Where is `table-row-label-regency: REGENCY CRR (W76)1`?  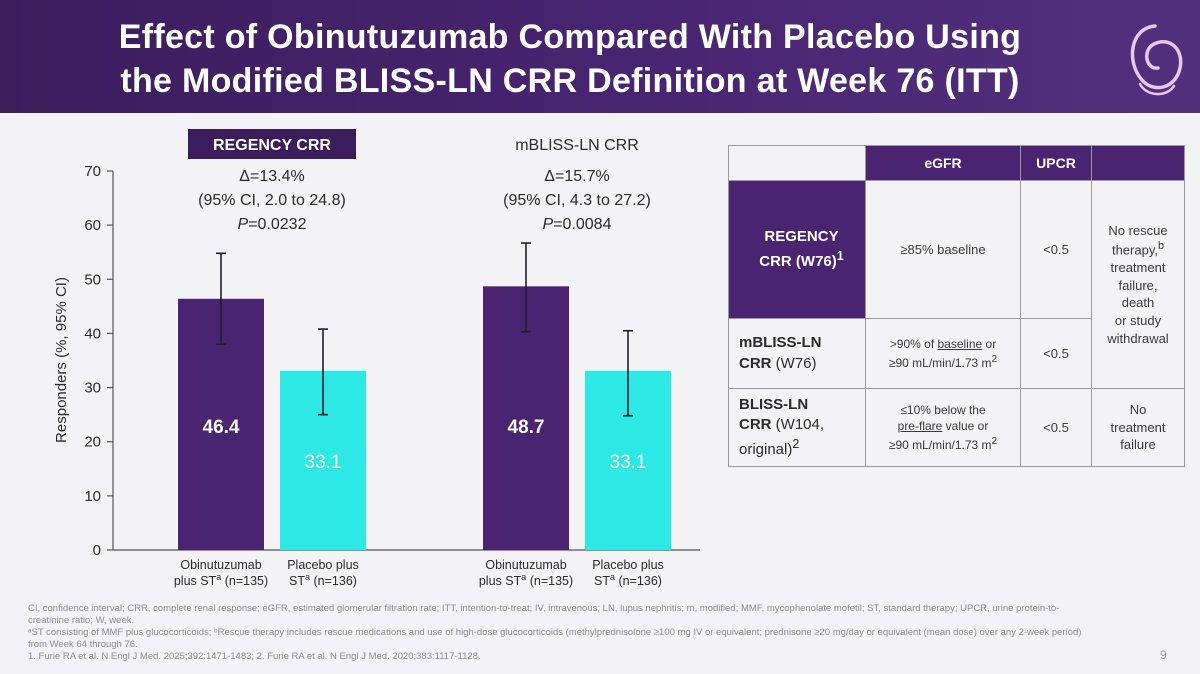 table-row-label-regency: REGENCY CRR (W76)1 is located at coordinates (797, 249).